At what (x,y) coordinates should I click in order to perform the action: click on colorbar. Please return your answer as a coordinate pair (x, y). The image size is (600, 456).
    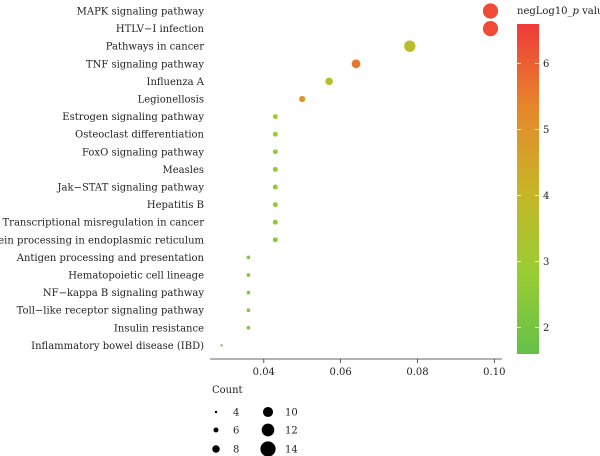
    Looking at the image, I should click on (528, 189).